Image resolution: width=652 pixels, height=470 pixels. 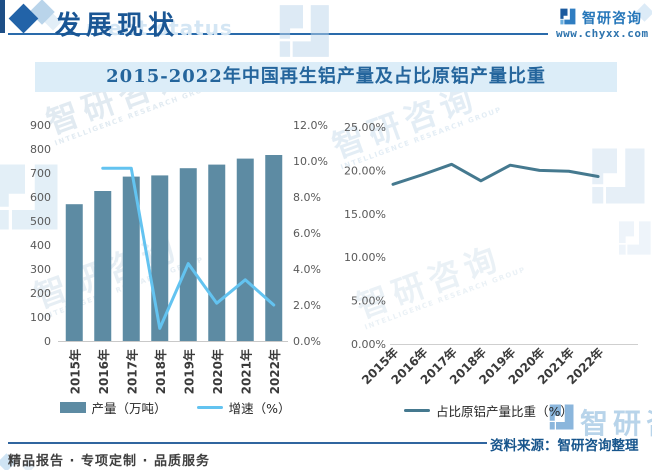 What do you see at coordinates (274, 248) in the screenshot?
I see `bar-2022年` at bounding box center [274, 248].